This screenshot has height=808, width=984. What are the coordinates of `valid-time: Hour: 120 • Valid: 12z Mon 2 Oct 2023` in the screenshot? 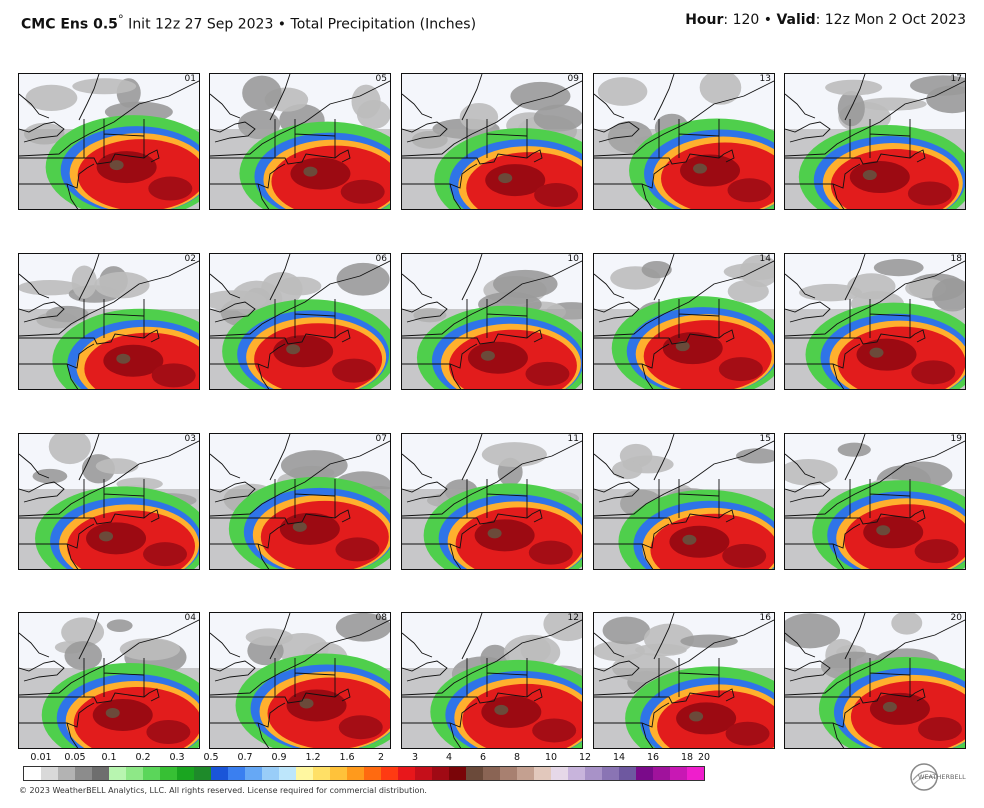 It's located at (825, 20).